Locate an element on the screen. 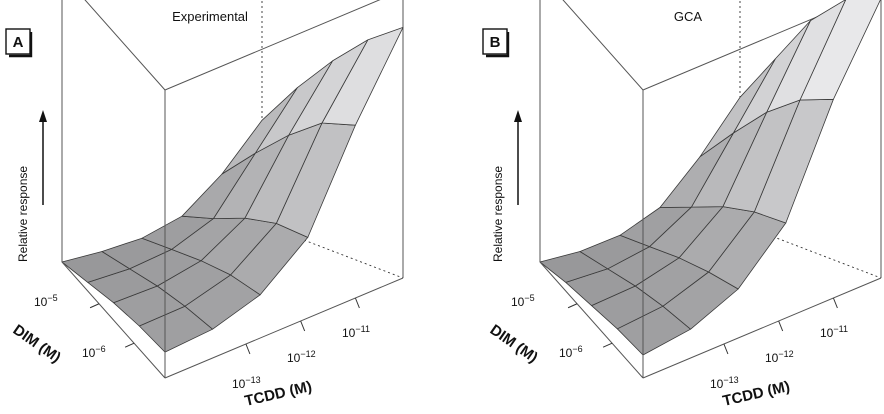 Image resolution: width=884 pixels, height=414 pixels. chart-title: Experimental is located at coordinates (210, 16).